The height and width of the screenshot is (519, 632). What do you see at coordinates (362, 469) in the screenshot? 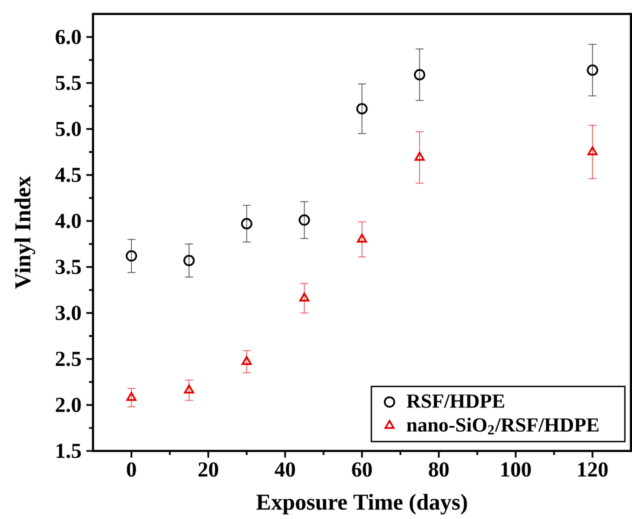
I see `x-tick-label: 60` at bounding box center [362, 469].